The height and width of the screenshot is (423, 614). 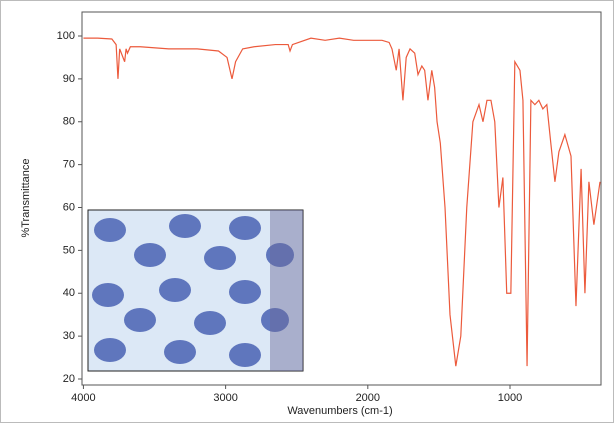 What do you see at coordinates (339, 411) in the screenshot?
I see `x-axis-label: Wavenumbers (cm-1)` at bounding box center [339, 411].